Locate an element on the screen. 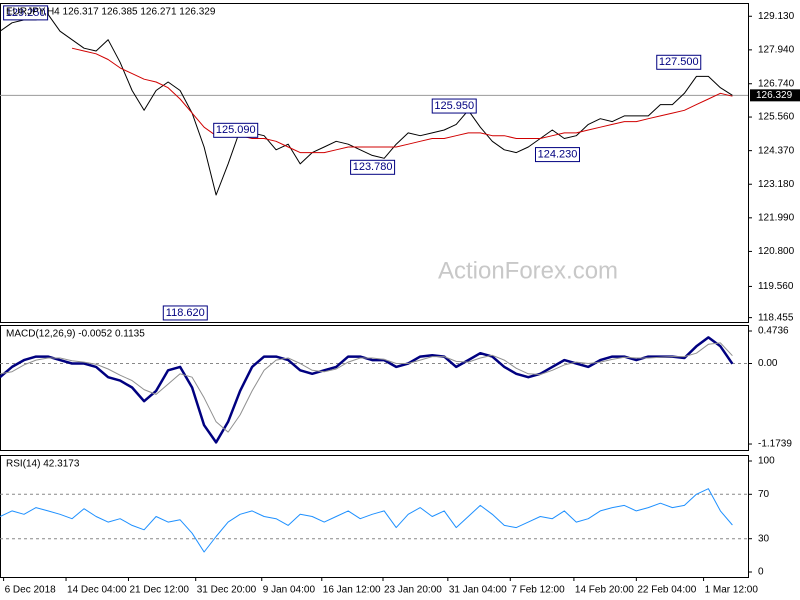  x-tick-label: 31 Jan 04:00 is located at coordinates (478, 590).